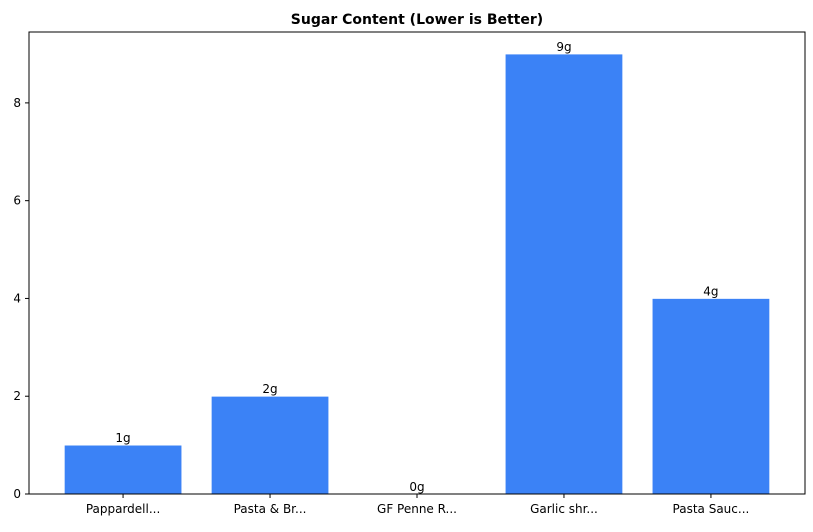  What do you see at coordinates (17, 494) in the screenshot?
I see `y-tick-label: 0` at bounding box center [17, 494].